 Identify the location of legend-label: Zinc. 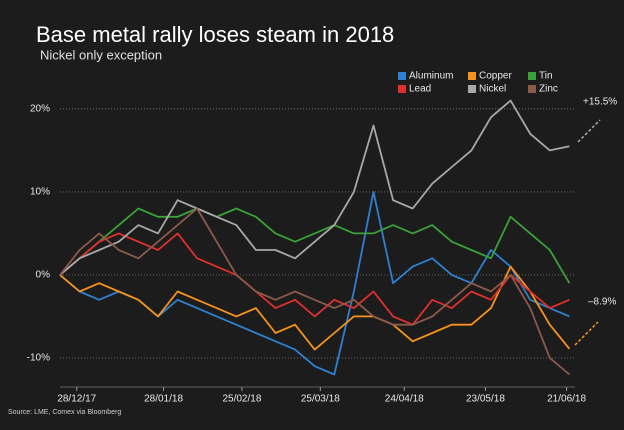
(548, 89).